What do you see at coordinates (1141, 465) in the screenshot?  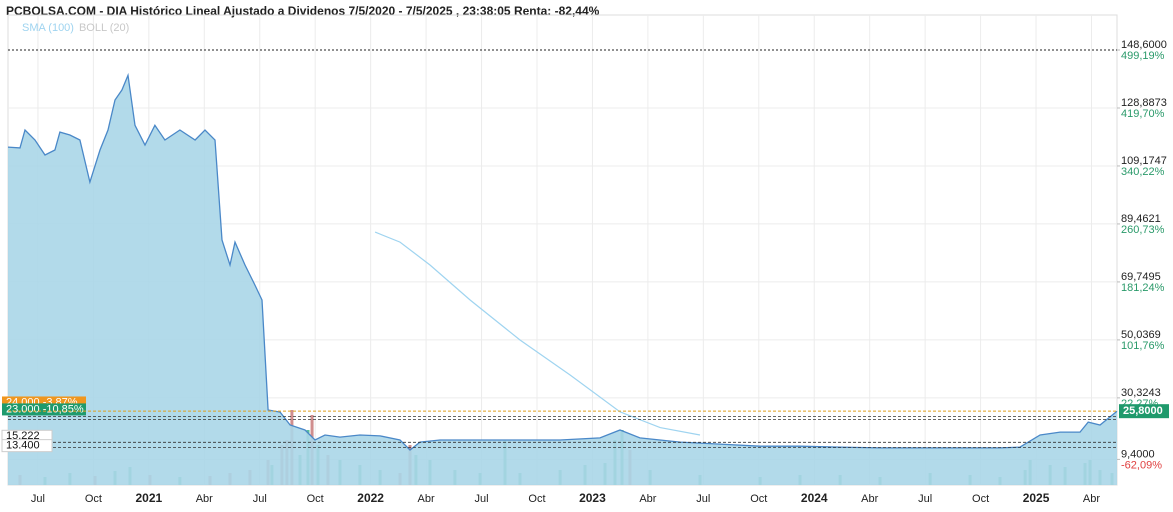 I see `y2-tick-label: -62,09%` at bounding box center [1141, 465].